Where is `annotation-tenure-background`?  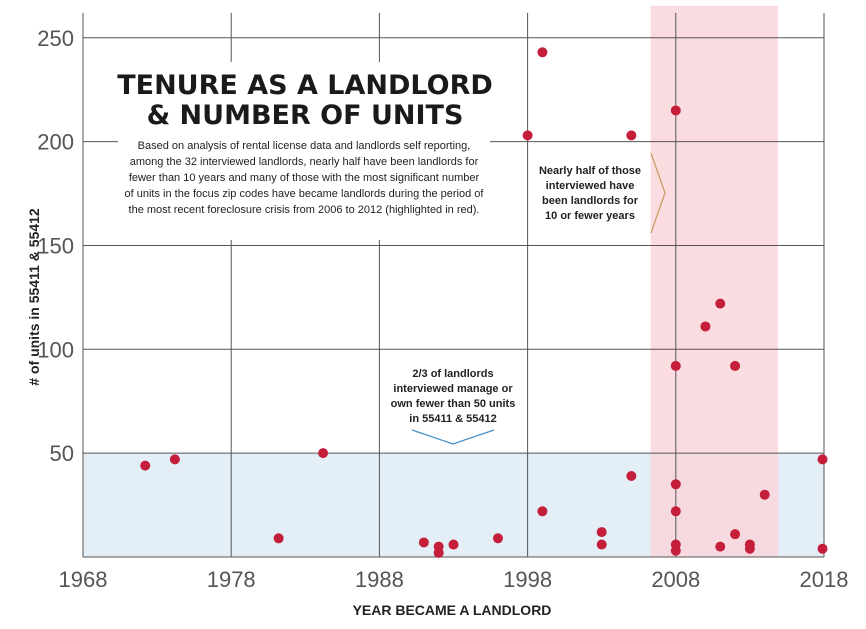 annotation-tenure-background is located at coordinates (590, 192).